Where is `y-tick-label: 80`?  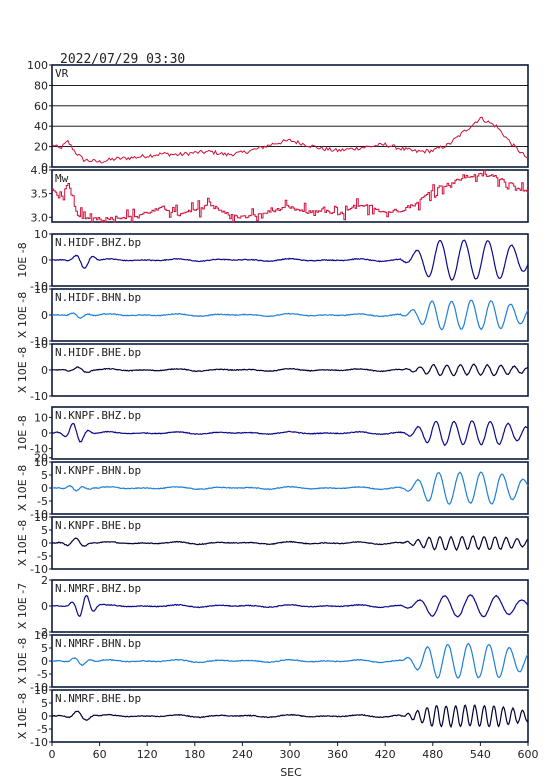
y-tick-label: 80 is located at coordinates (41, 85).